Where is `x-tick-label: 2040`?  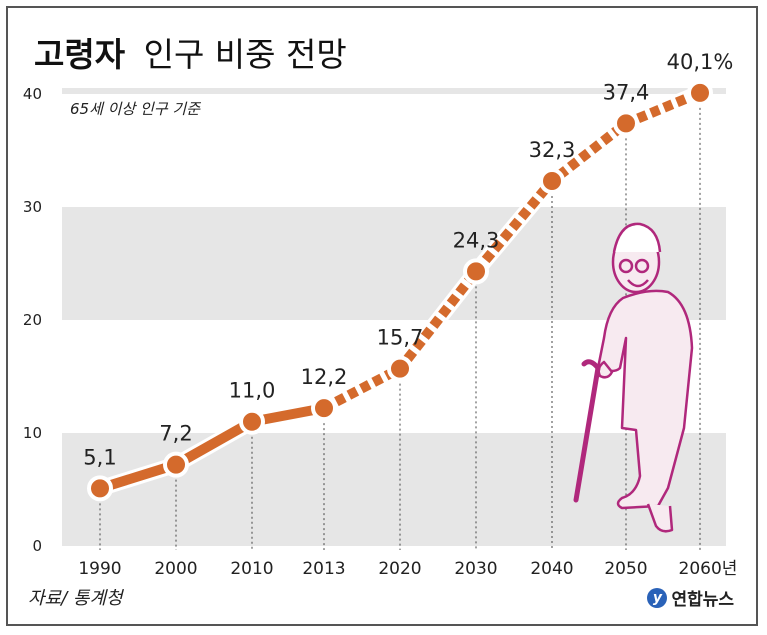 x-tick-label: 2040 is located at coordinates (551, 569).